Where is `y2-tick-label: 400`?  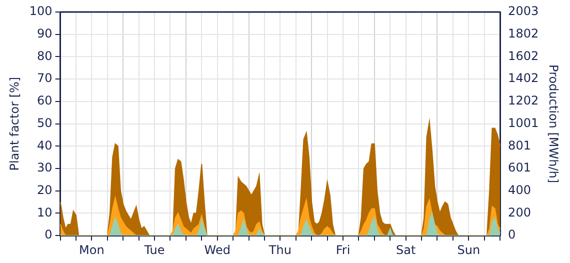 y2-tick-label: 400 is located at coordinates (519, 190).